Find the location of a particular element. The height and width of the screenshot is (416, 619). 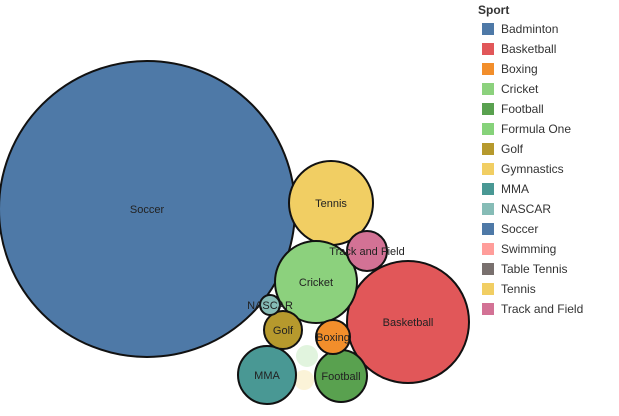

legend-item-golf: Golf is located at coordinates (544, 149).